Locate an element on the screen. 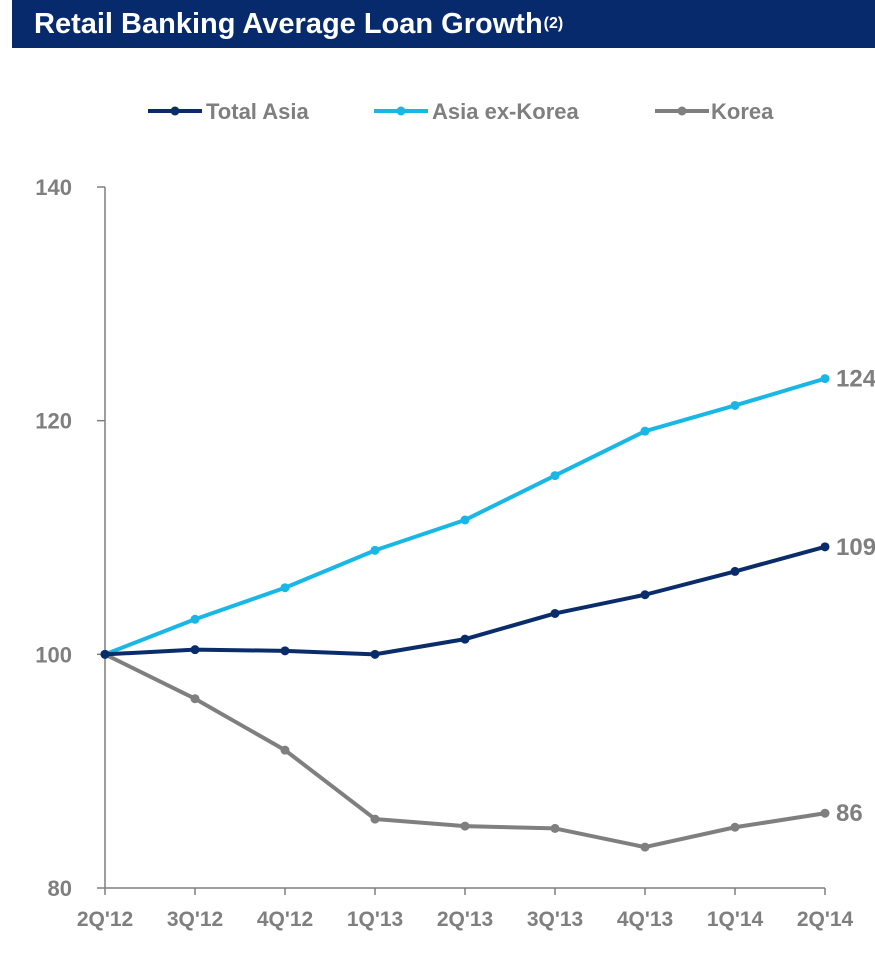 The image size is (875, 959). legend-label: Korea is located at coordinates (742, 111).